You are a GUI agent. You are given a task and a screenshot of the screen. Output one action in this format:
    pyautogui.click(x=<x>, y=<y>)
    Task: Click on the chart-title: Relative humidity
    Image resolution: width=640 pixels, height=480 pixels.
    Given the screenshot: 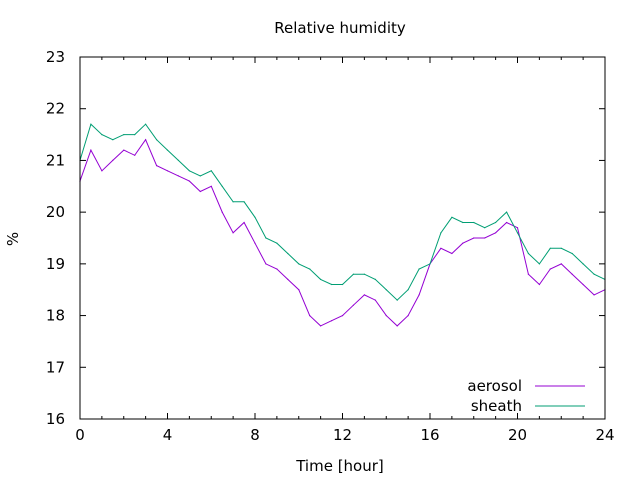 What is the action you would take?
    pyautogui.click(x=340, y=28)
    